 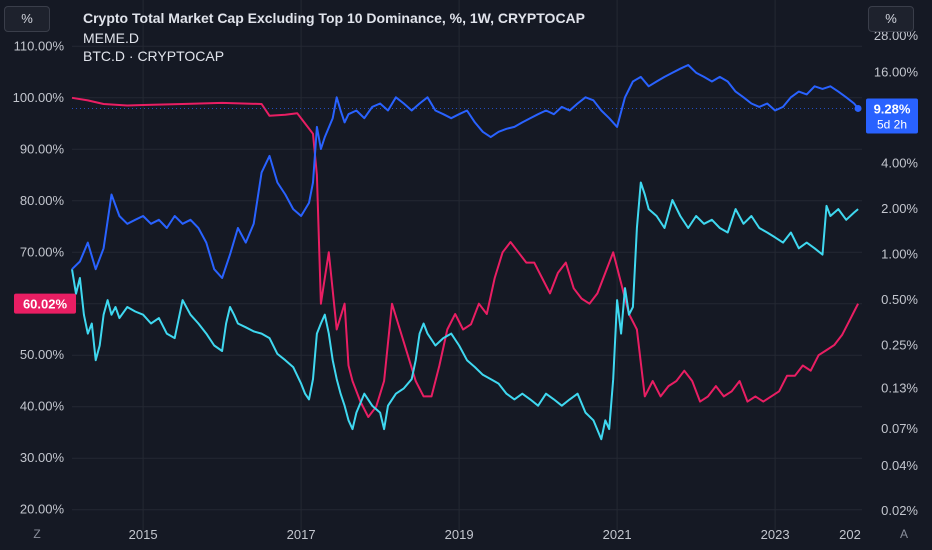 I want to click on zoom-reset-button: Z, so click(x=37, y=534).